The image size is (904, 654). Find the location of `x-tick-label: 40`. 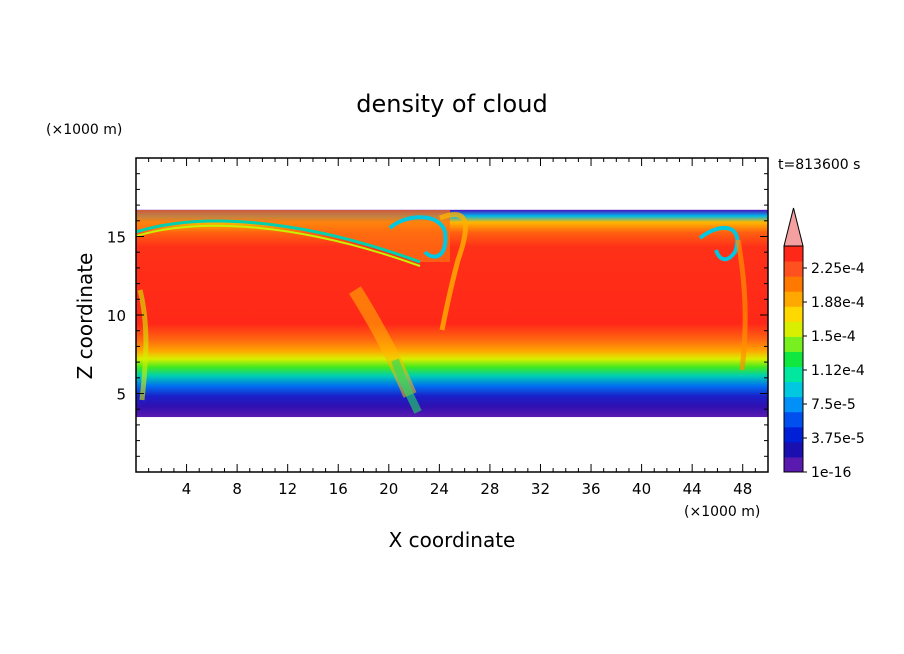

x-tick-label: 40 is located at coordinates (641, 489).